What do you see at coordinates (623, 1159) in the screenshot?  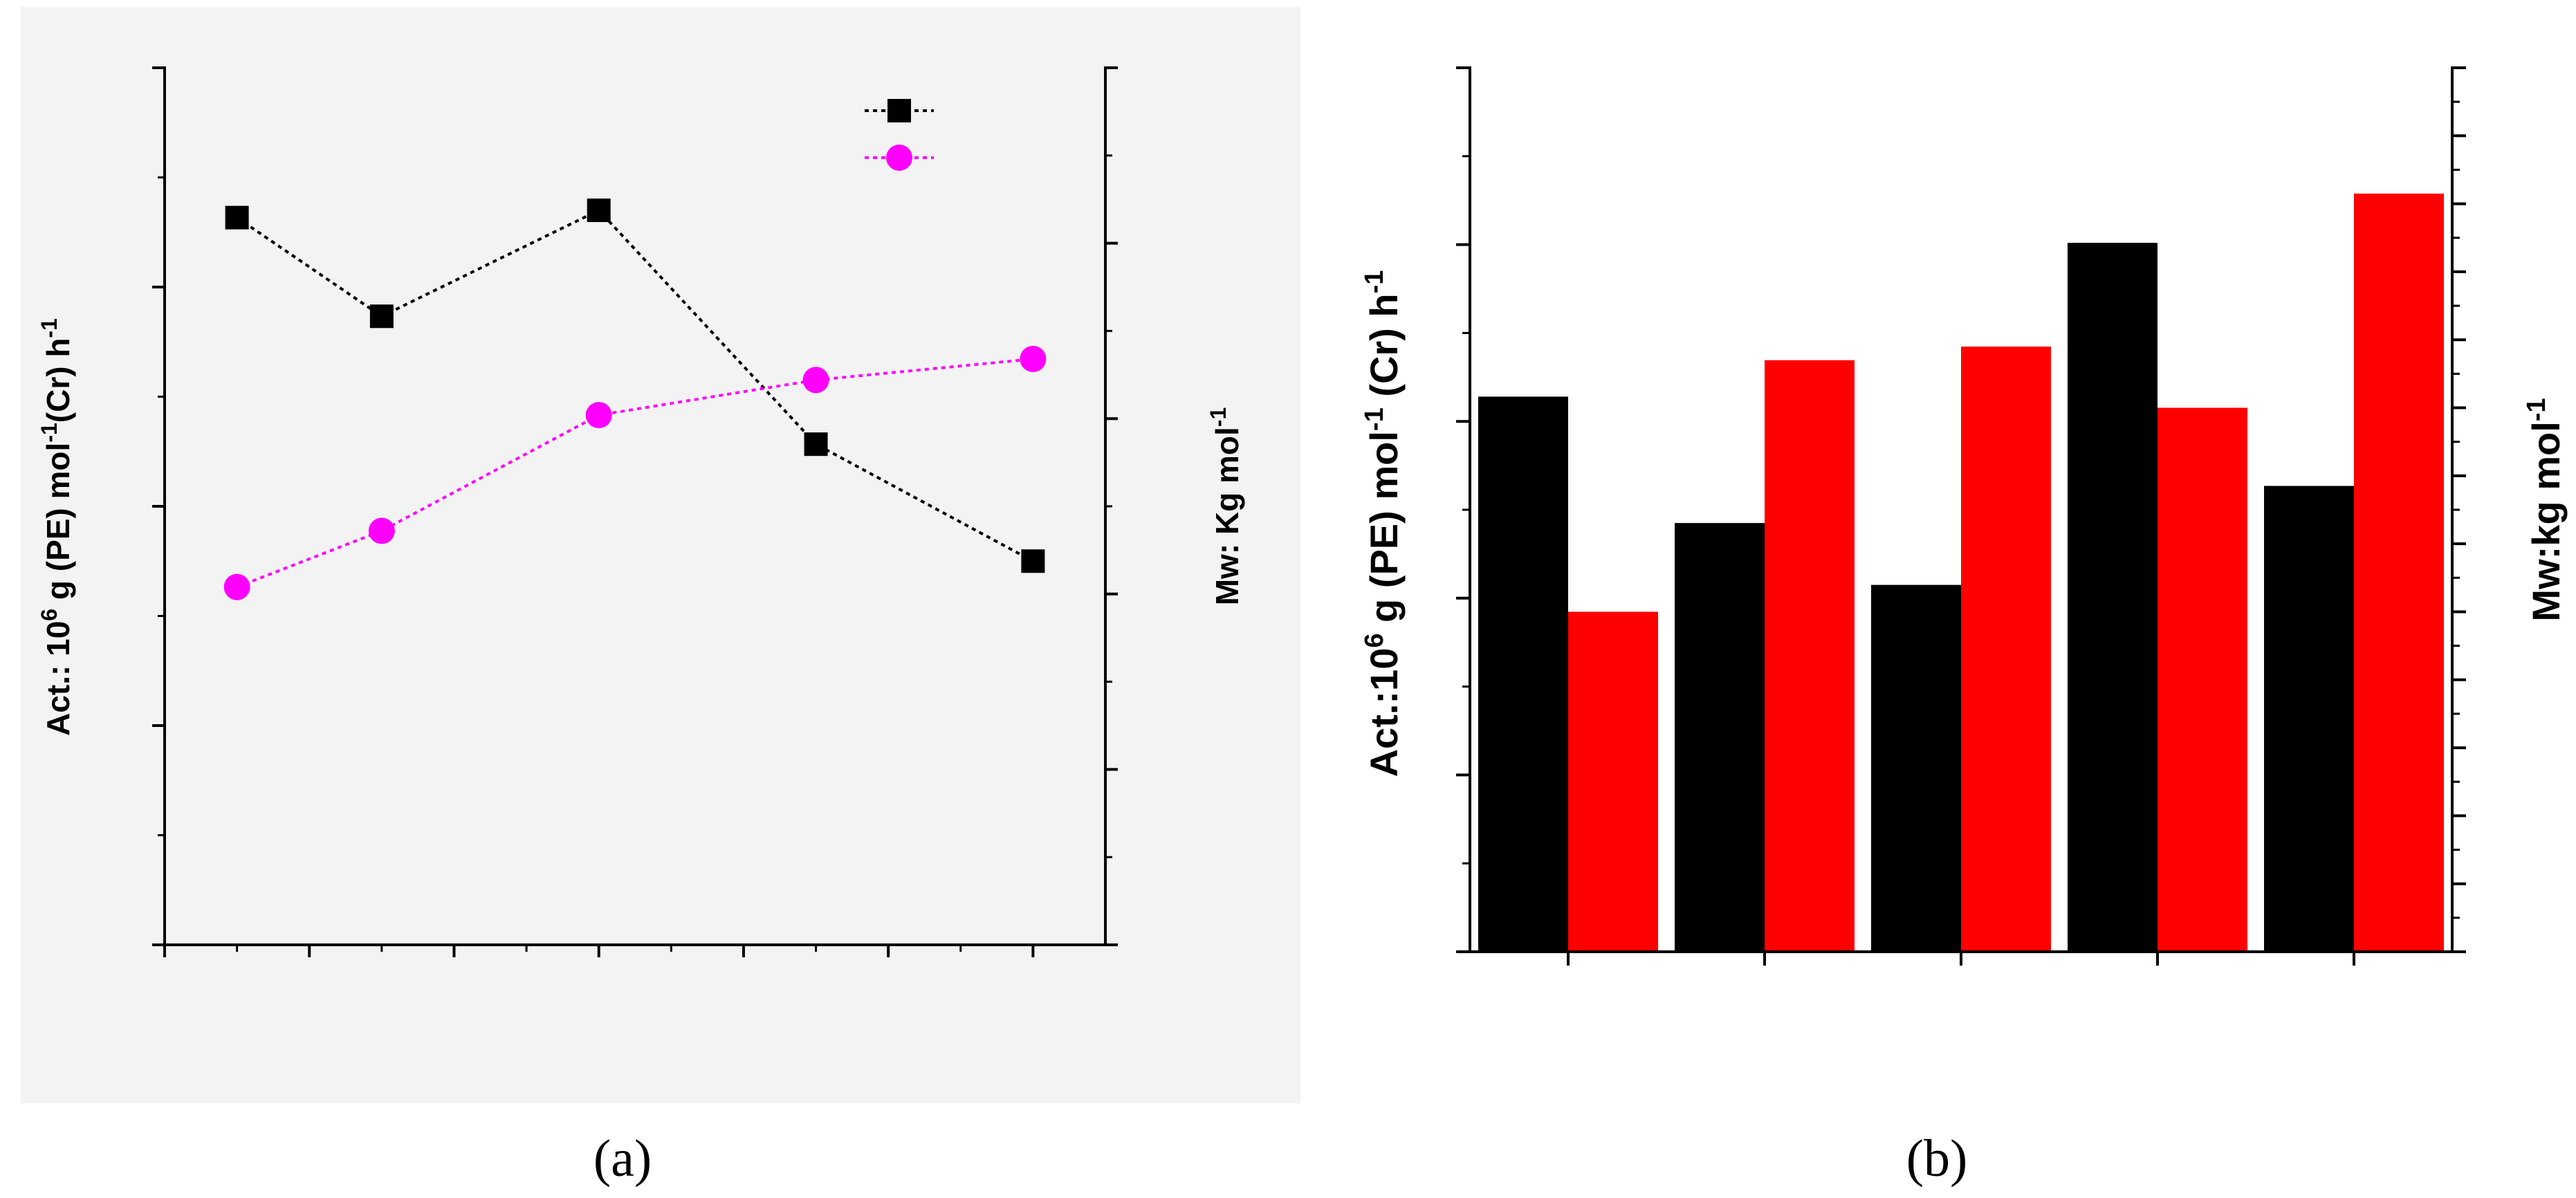 I see `panel-a-caption: (a)` at bounding box center [623, 1159].